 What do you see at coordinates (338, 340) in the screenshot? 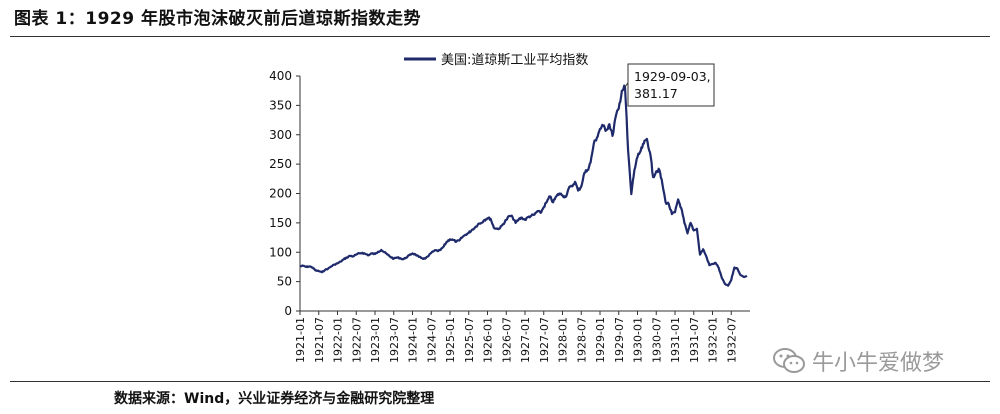
I see `x-tick-label: 1922-01` at bounding box center [338, 340].